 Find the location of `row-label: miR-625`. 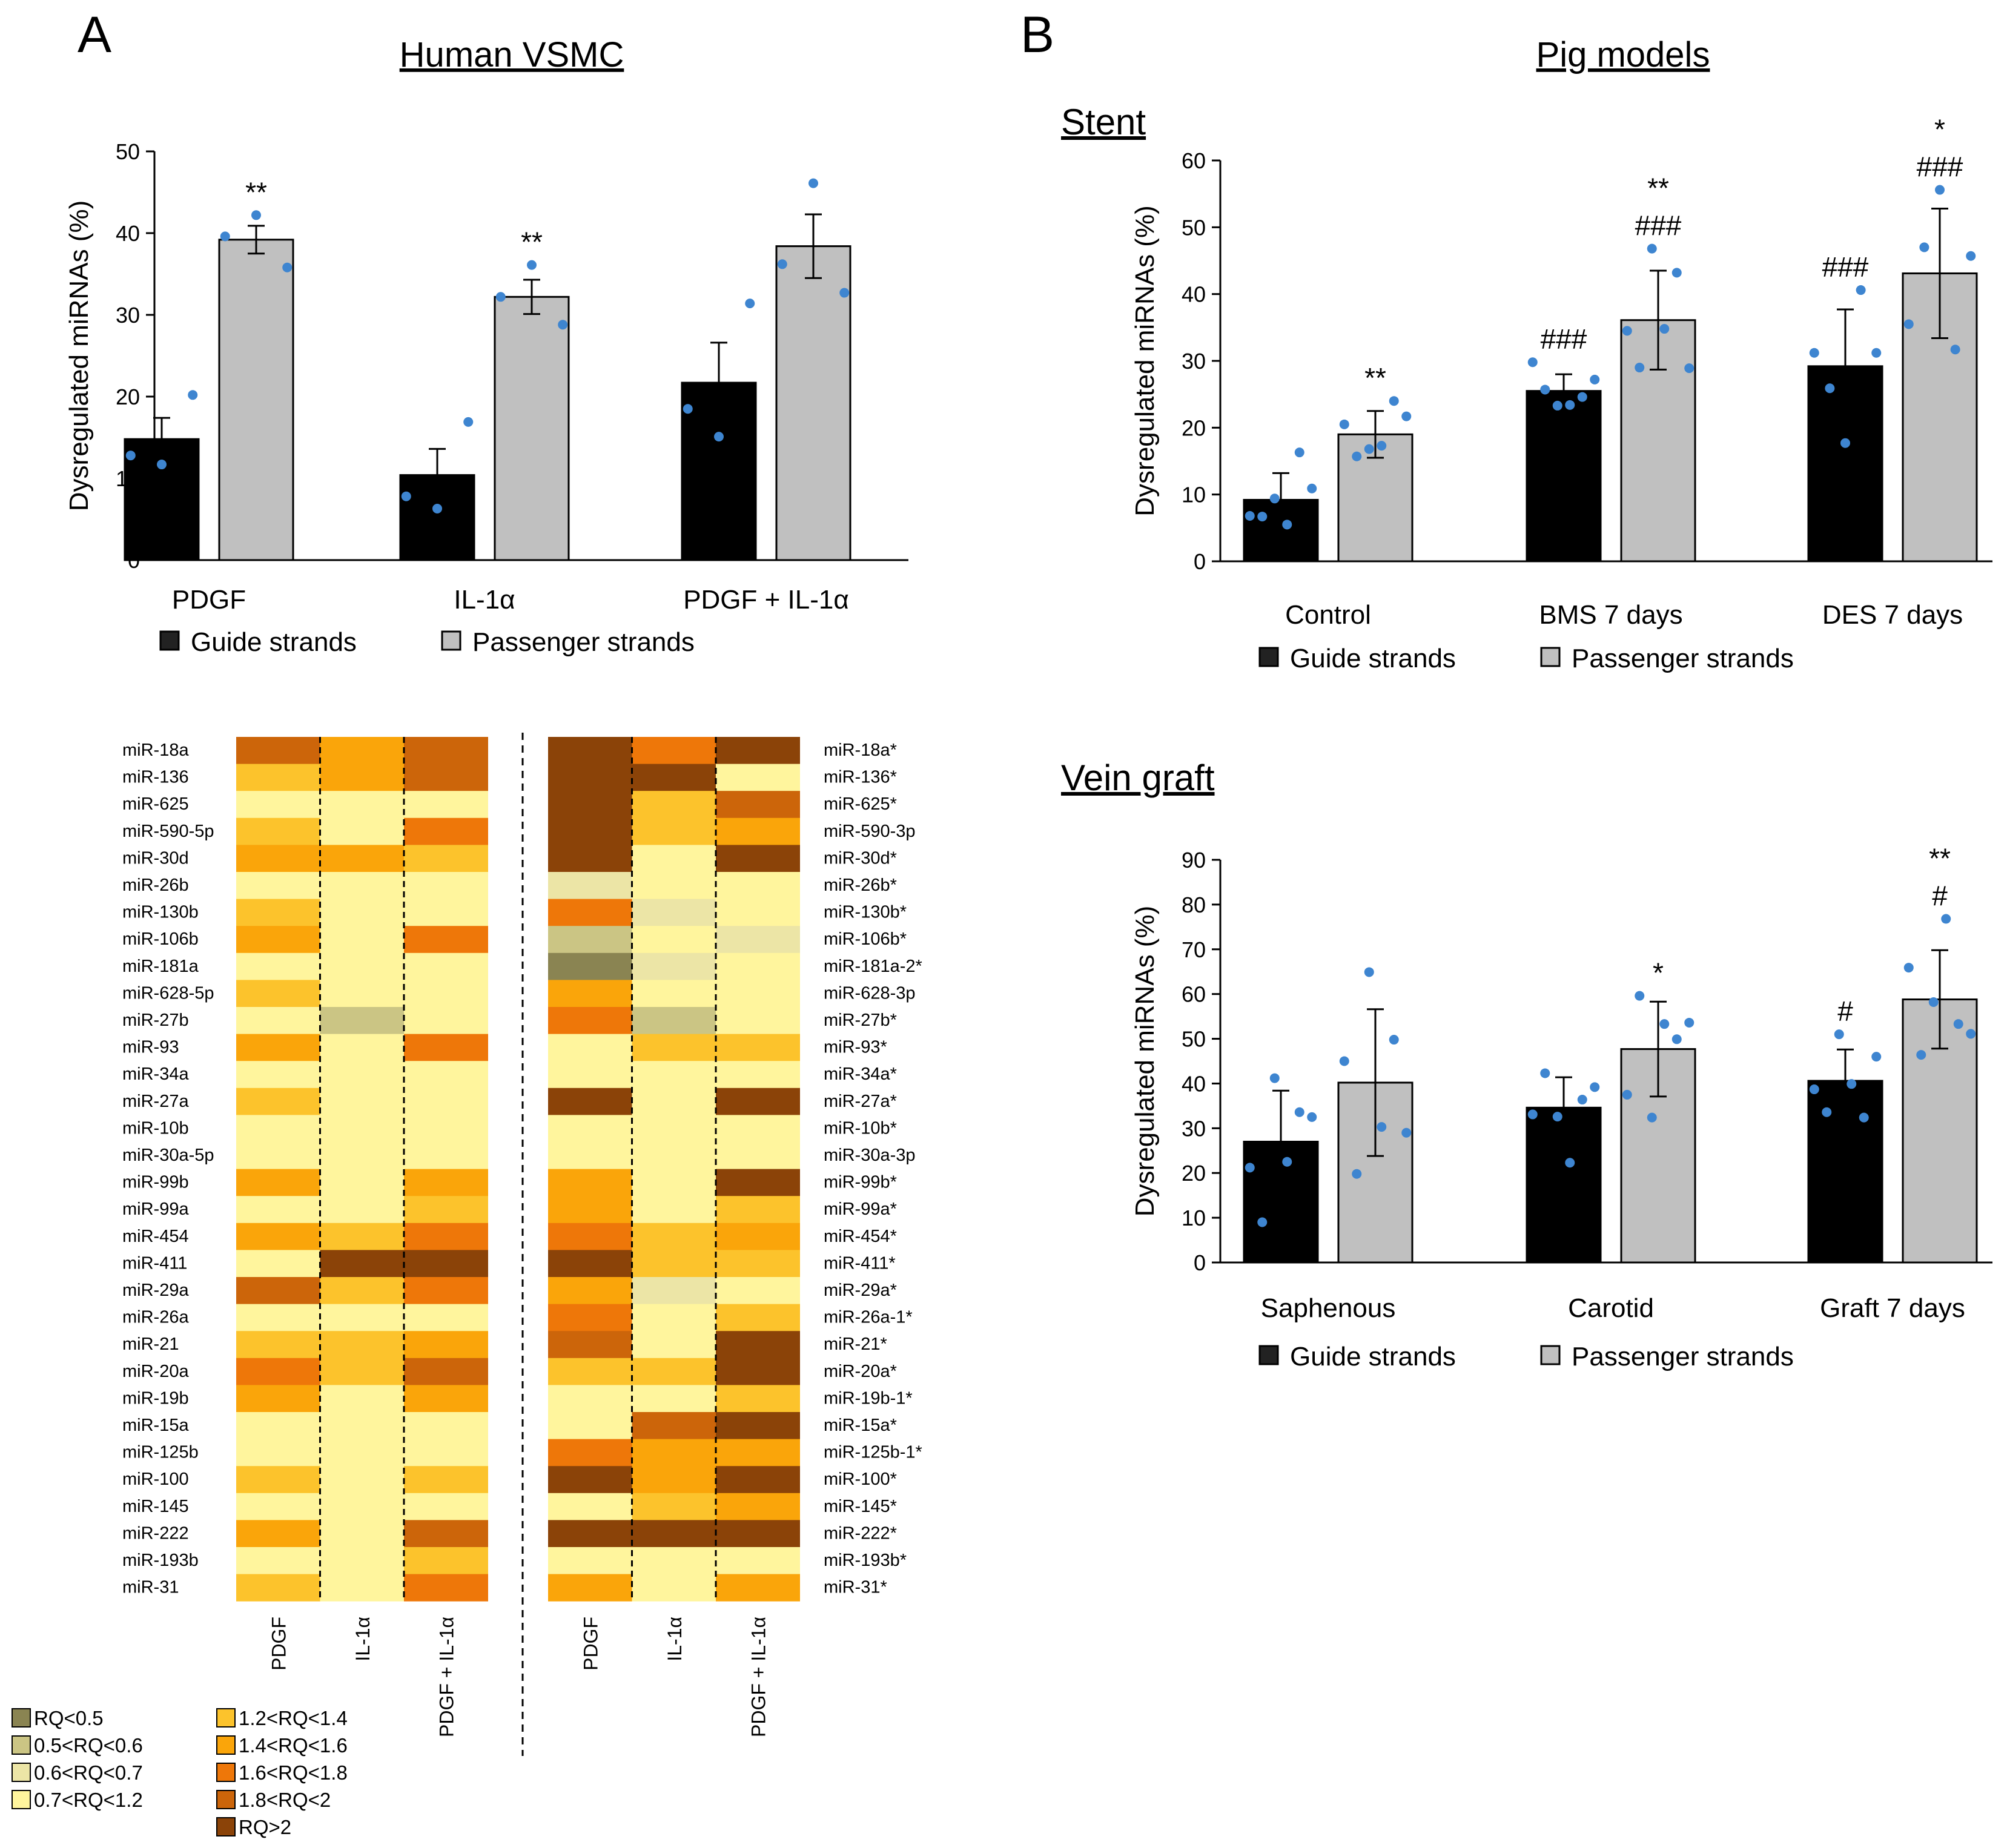

row-label: miR-625 is located at coordinates (155, 804).